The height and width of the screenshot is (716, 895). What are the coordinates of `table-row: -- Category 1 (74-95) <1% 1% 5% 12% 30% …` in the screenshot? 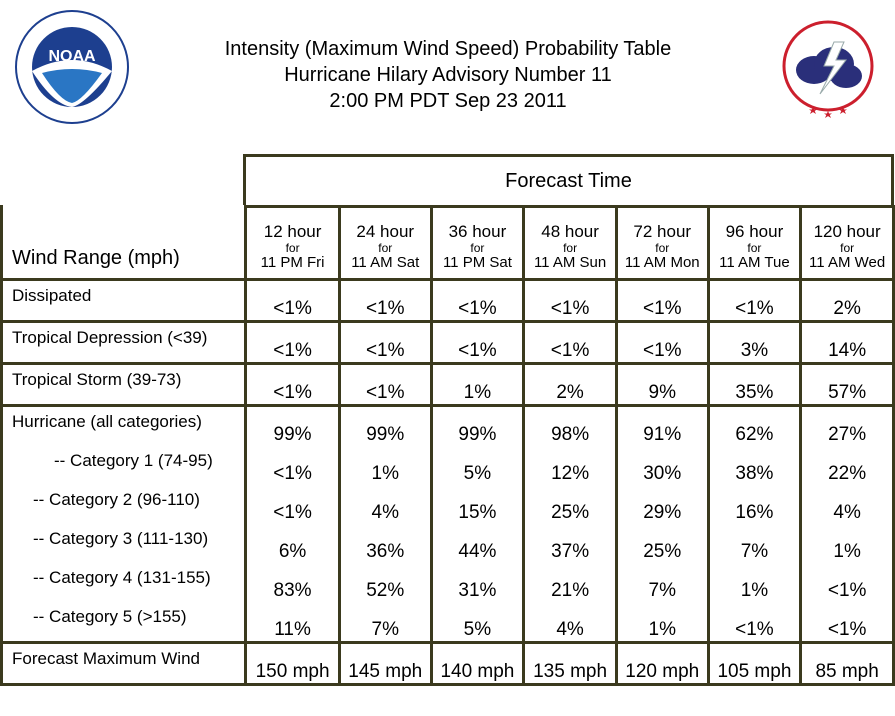 It's located at (447, 465).